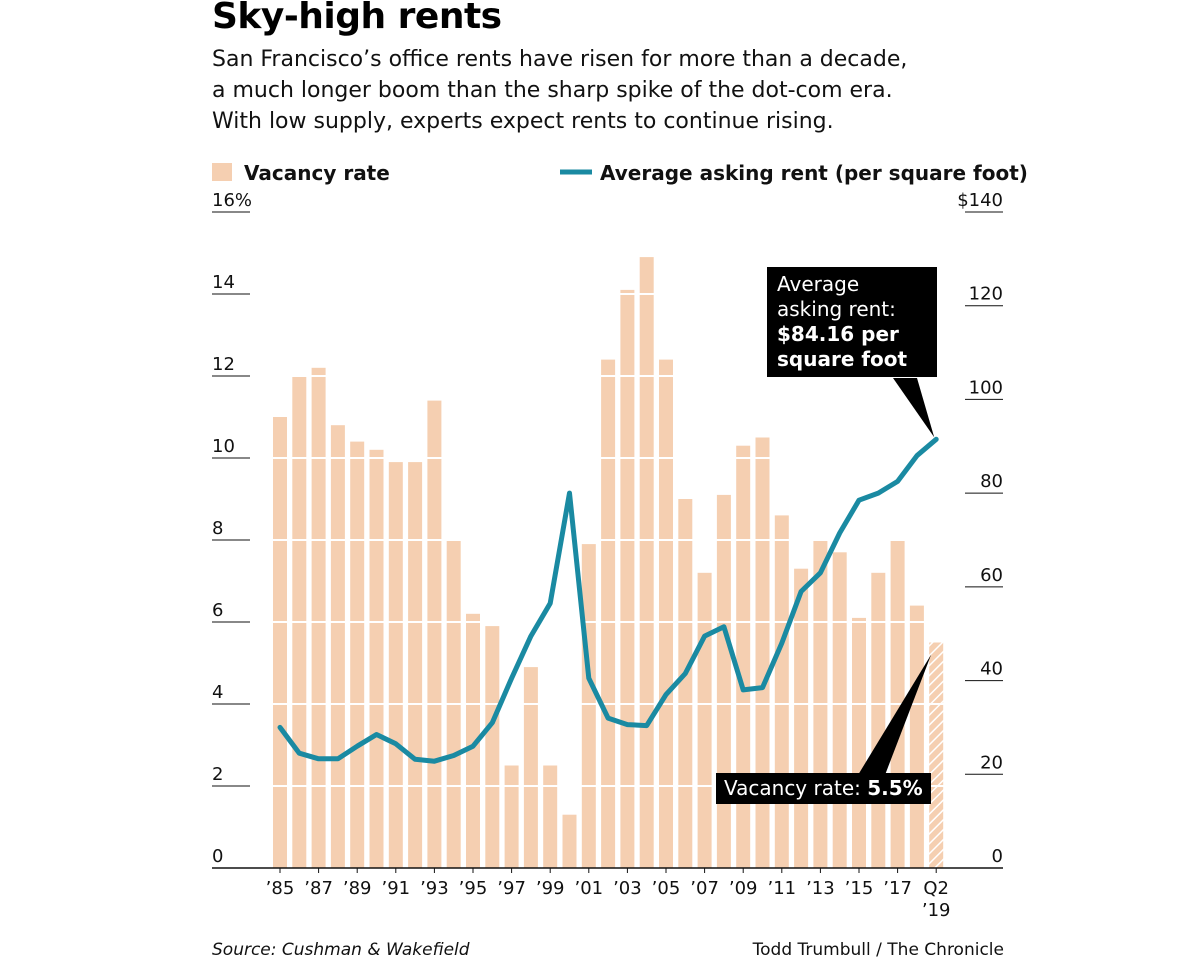 This screenshot has width=1200, height=964. I want to click on right-tick-label: 60, so click(991, 575).